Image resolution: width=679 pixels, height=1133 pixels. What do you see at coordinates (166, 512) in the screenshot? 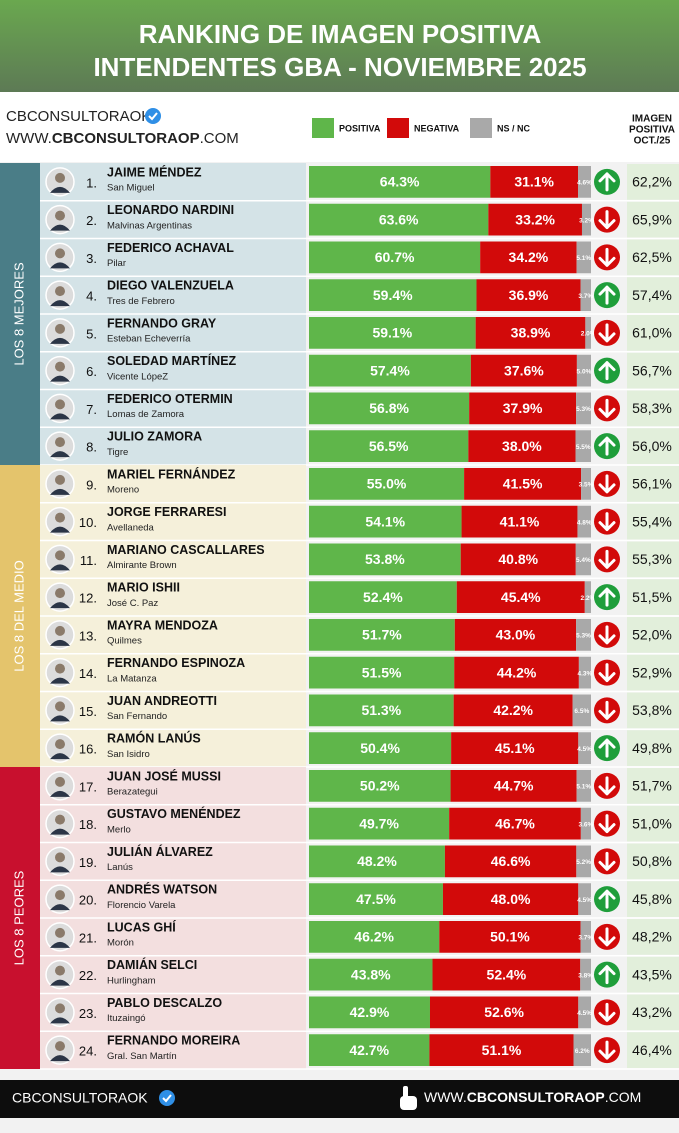
I see `name: JORGE FERRARESI` at bounding box center [166, 512].